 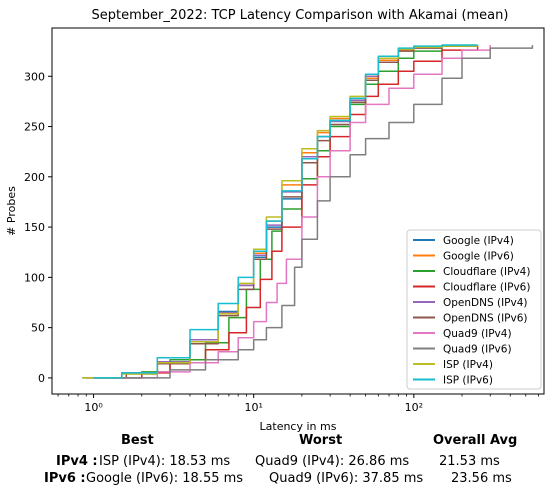 I want to click on y-tick-label: 0, so click(x=41, y=378).